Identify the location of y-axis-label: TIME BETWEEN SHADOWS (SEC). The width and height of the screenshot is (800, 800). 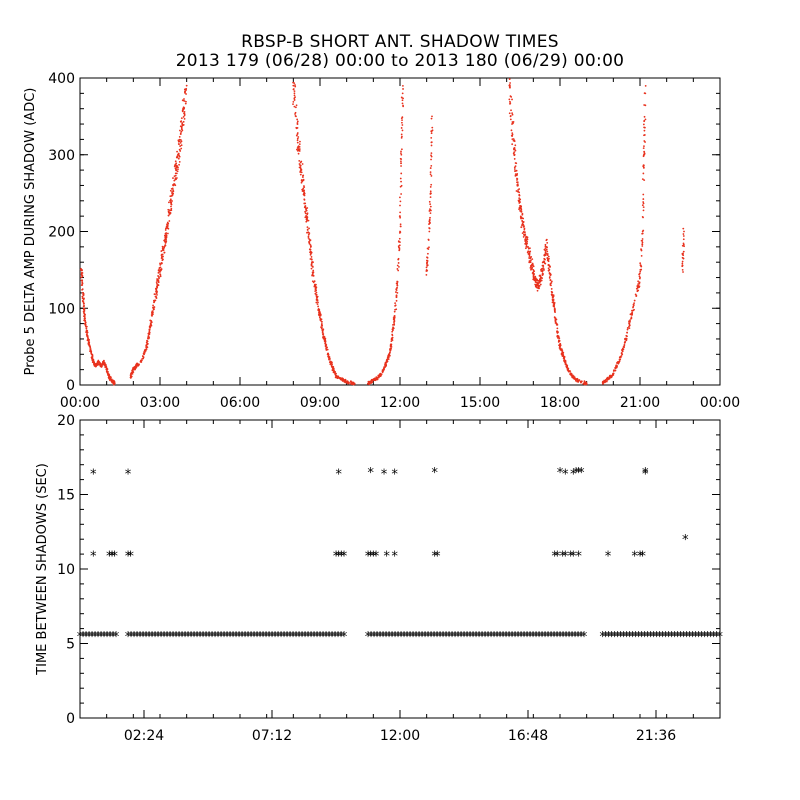
(42, 569).